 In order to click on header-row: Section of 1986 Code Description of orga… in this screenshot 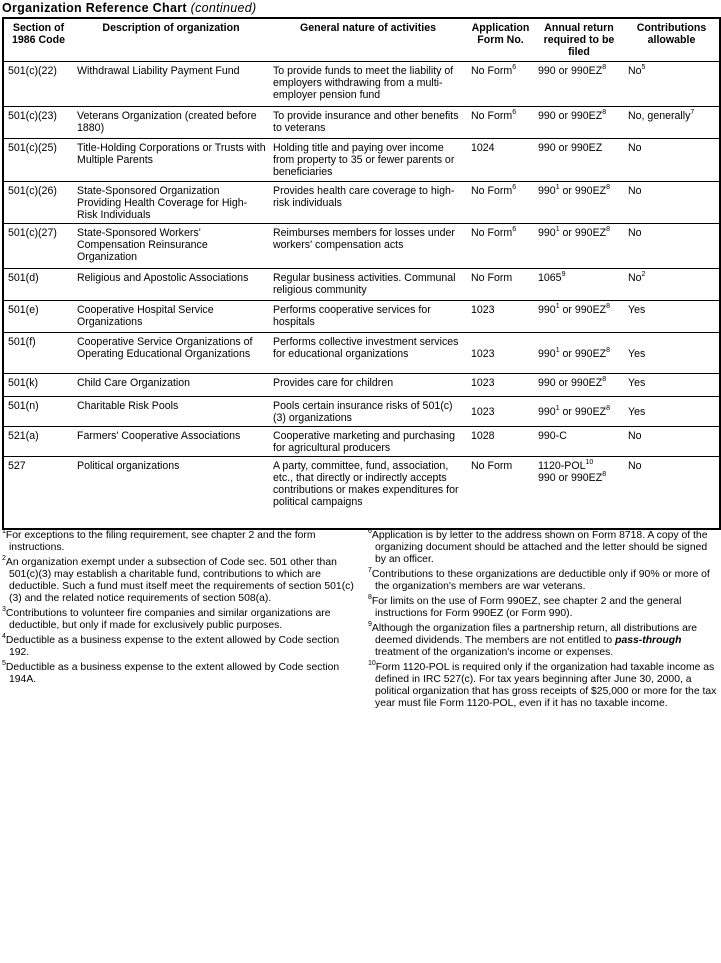, I will do `click(361, 40)`.